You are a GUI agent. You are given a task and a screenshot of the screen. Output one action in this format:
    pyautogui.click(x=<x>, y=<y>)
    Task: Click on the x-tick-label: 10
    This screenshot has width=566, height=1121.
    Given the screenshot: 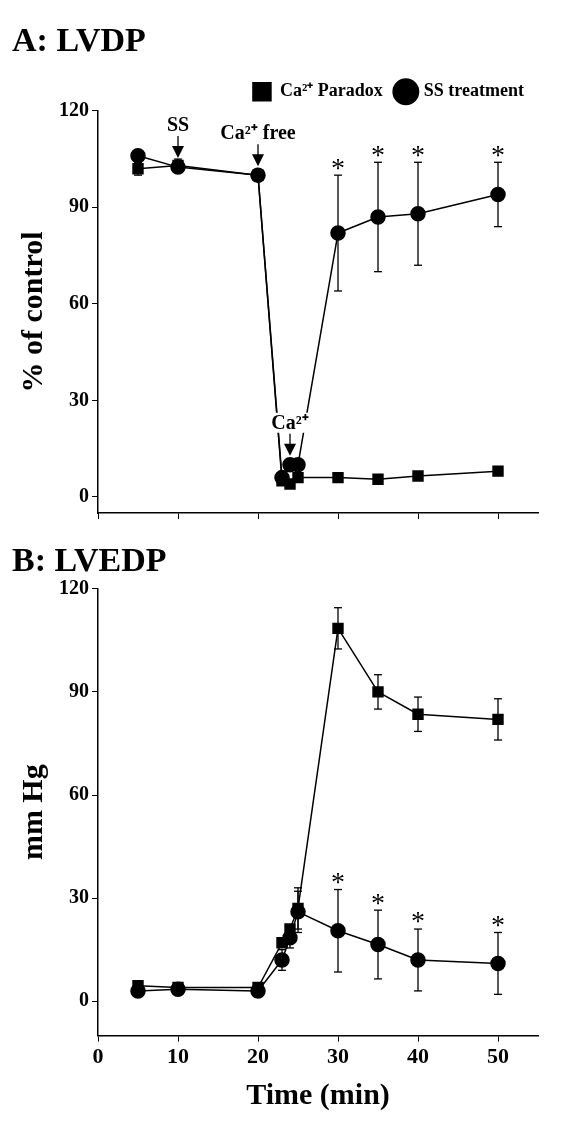 What is the action you would take?
    pyautogui.click(x=178, y=1056)
    